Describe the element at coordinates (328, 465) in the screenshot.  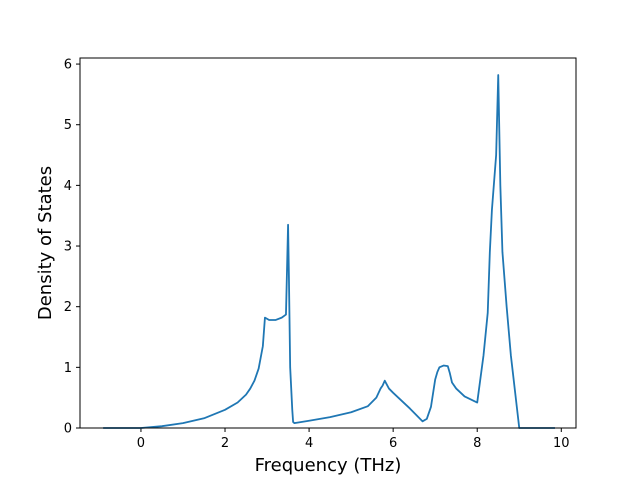
I see `x-axis-label: Frequency (THz)` at that location.